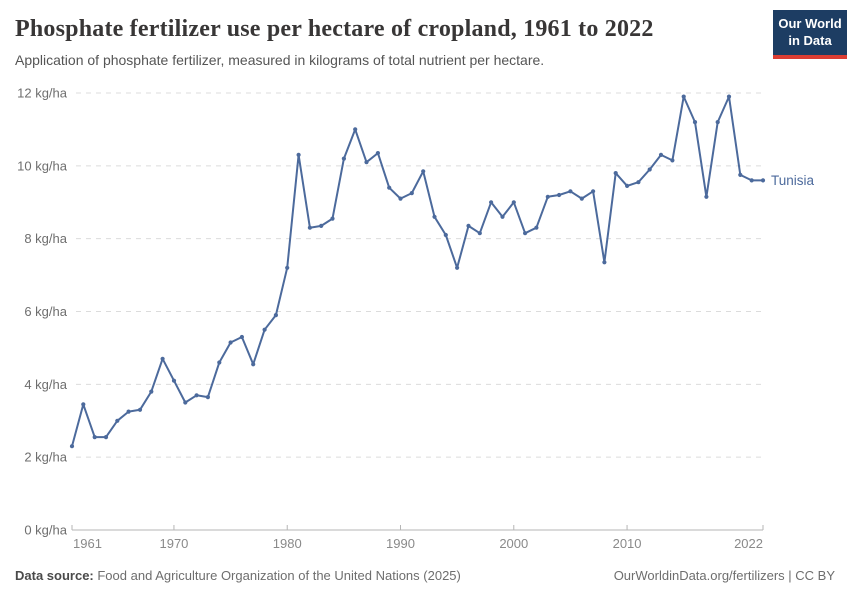 Image resolution: width=850 pixels, height=600 pixels. I want to click on y-tick-label: 4 kg/ha, so click(45, 384).